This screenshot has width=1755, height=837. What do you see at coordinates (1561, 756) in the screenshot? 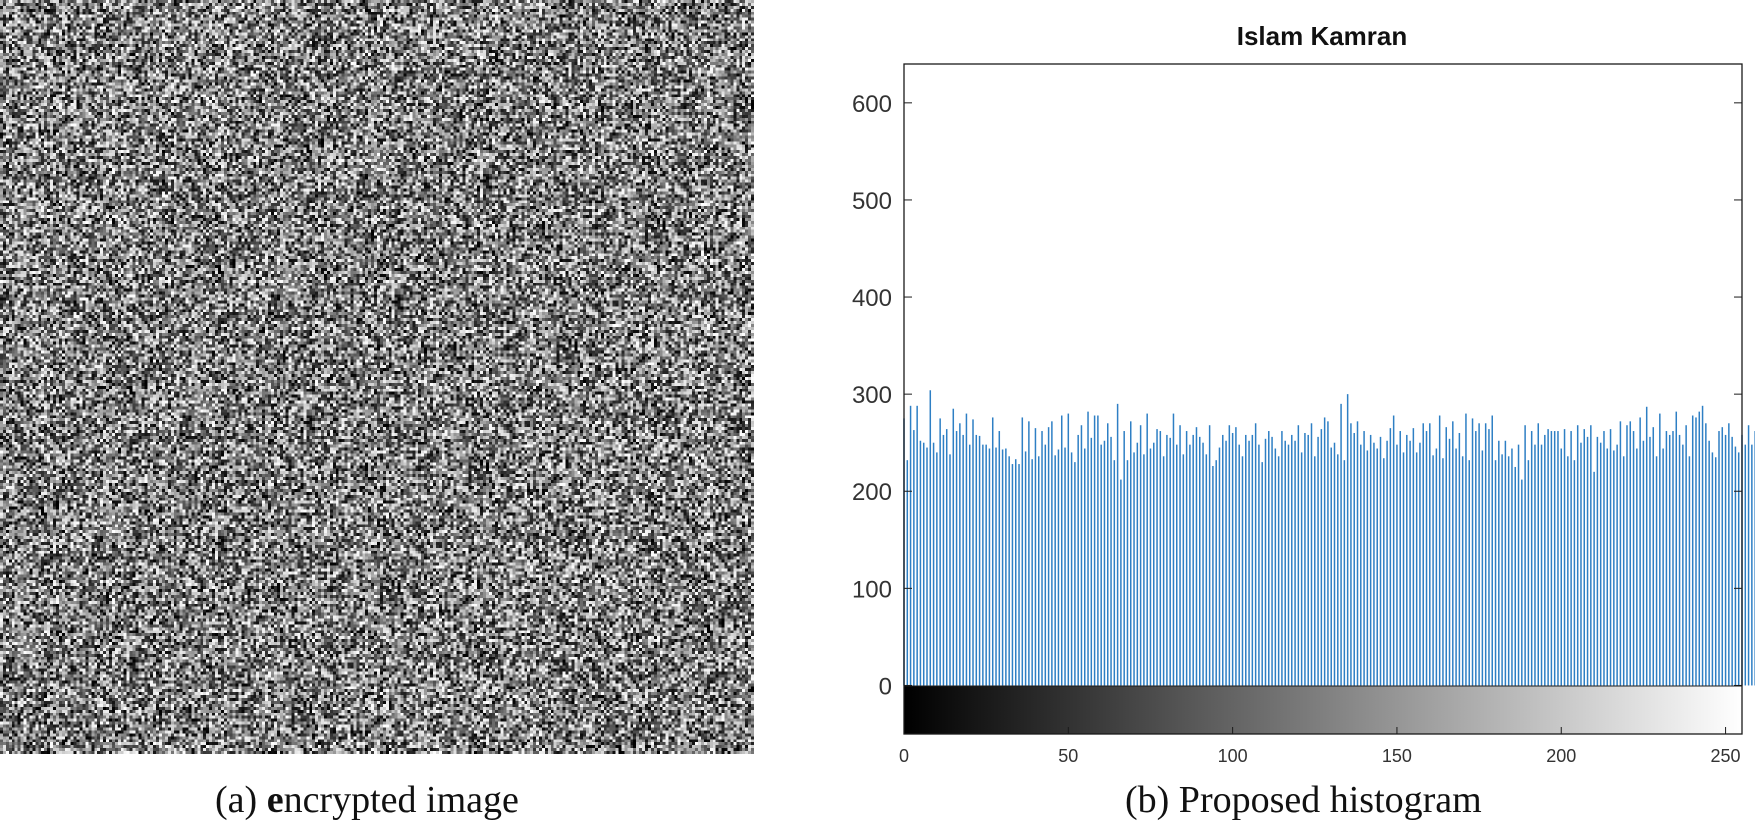
I see `x-tick-label: 200` at bounding box center [1561, 756].